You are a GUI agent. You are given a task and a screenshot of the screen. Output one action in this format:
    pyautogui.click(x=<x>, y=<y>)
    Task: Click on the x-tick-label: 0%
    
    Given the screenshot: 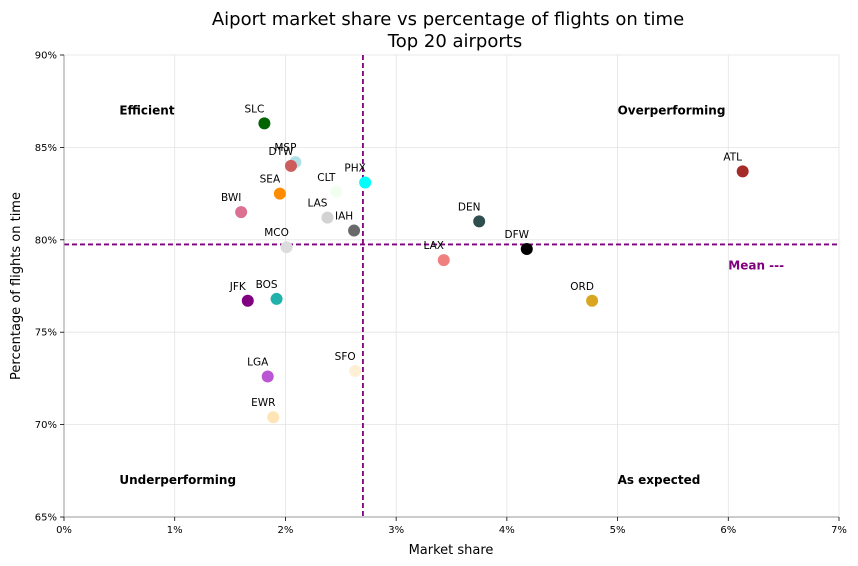 What is the action you would take?
    pyautogui.click(x=64, y=530)
    